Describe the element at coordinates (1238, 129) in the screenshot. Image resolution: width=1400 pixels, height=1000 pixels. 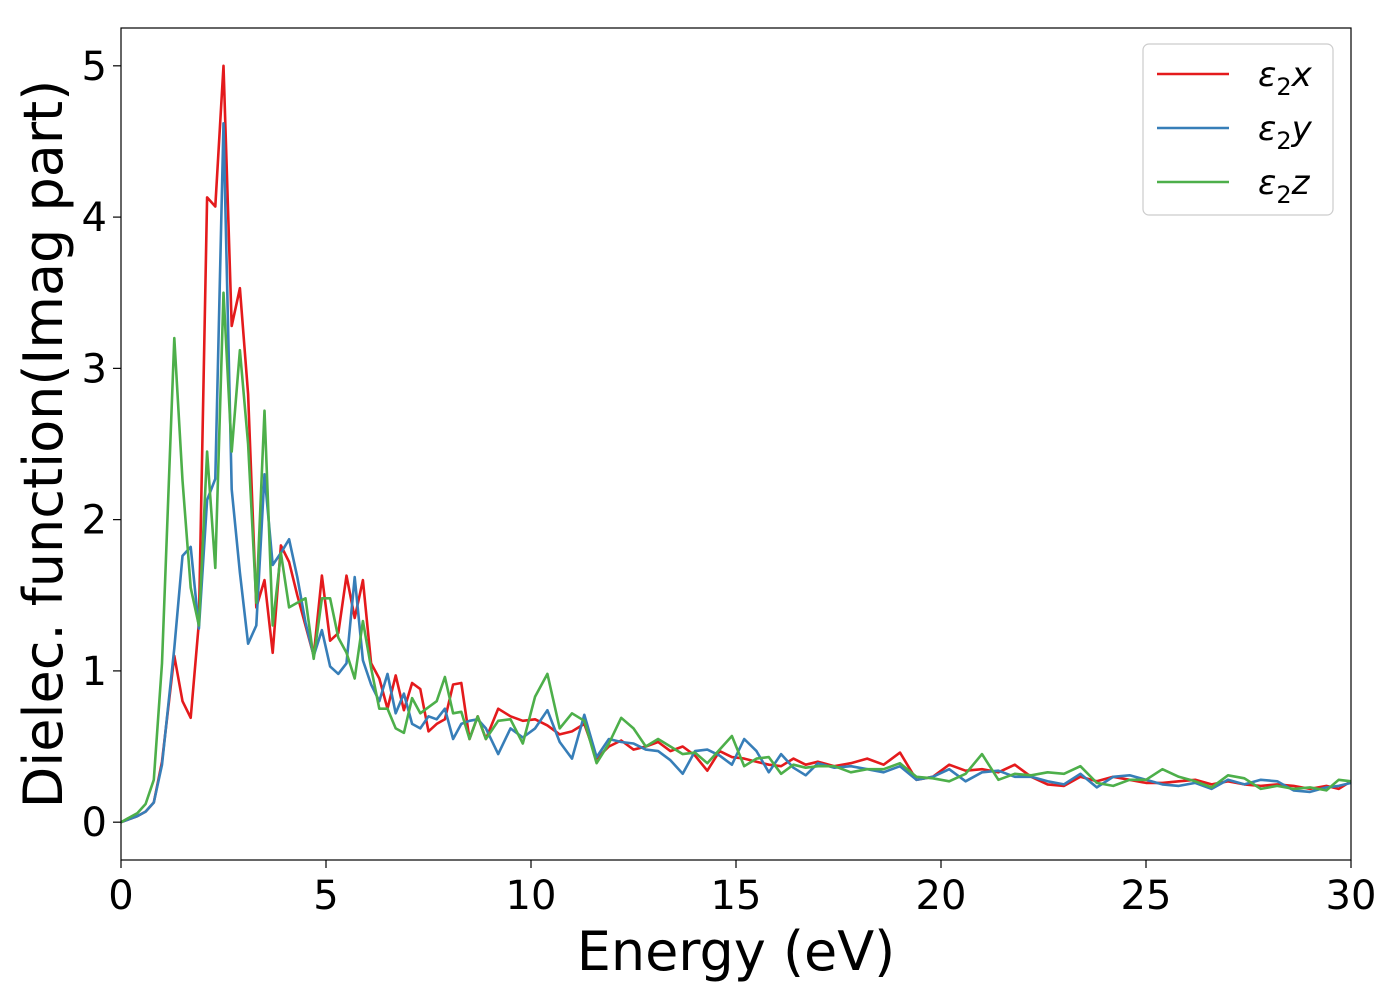
I see `legend-frame` at that location.